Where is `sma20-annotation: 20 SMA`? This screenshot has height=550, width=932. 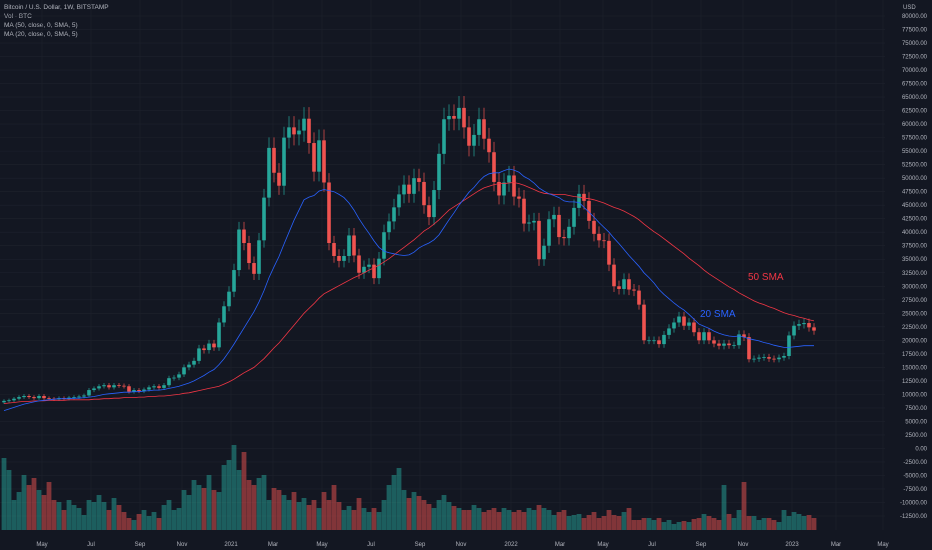
sma20-annotation: 20 SMA is located at coordinates (718, 314).